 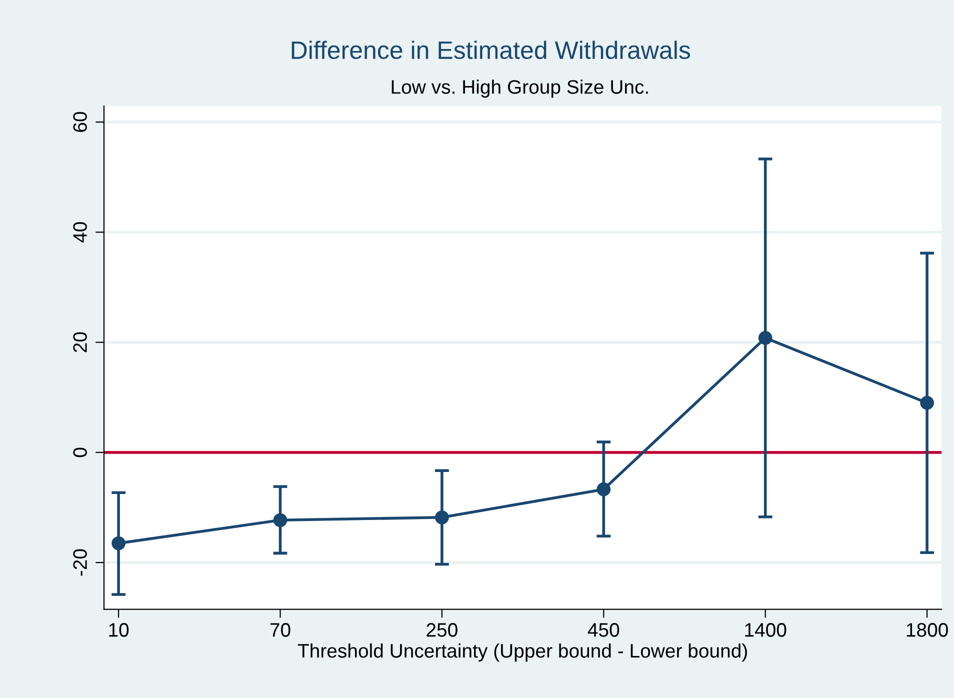 I want to click on x-tick-label: 450, so click(x=604, y=630).